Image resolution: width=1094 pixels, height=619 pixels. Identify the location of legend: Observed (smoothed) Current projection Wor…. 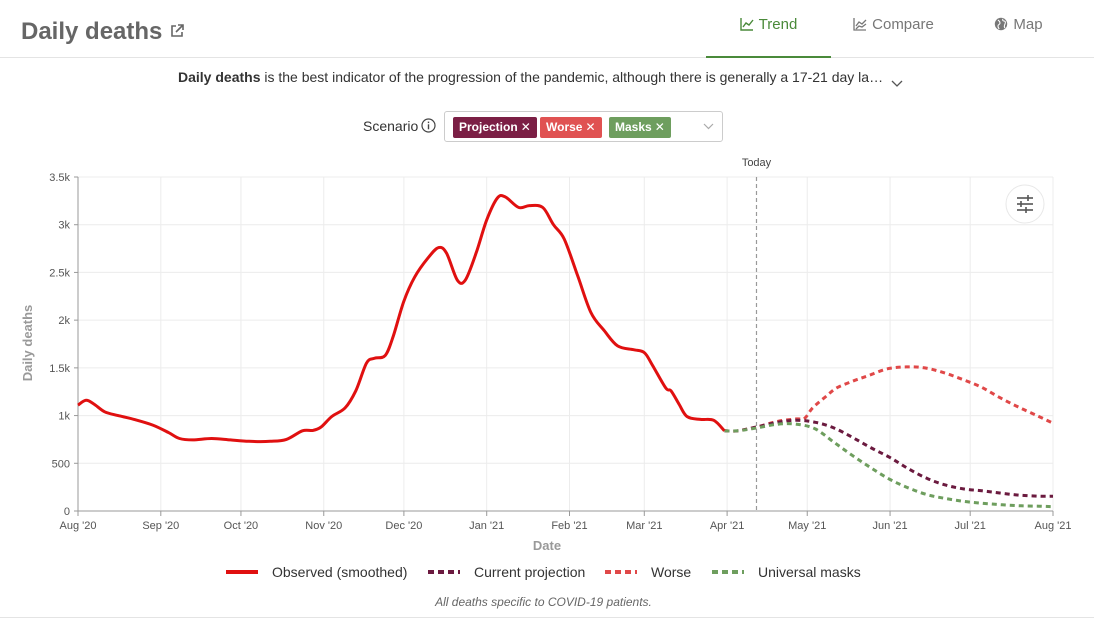
(543, 572).